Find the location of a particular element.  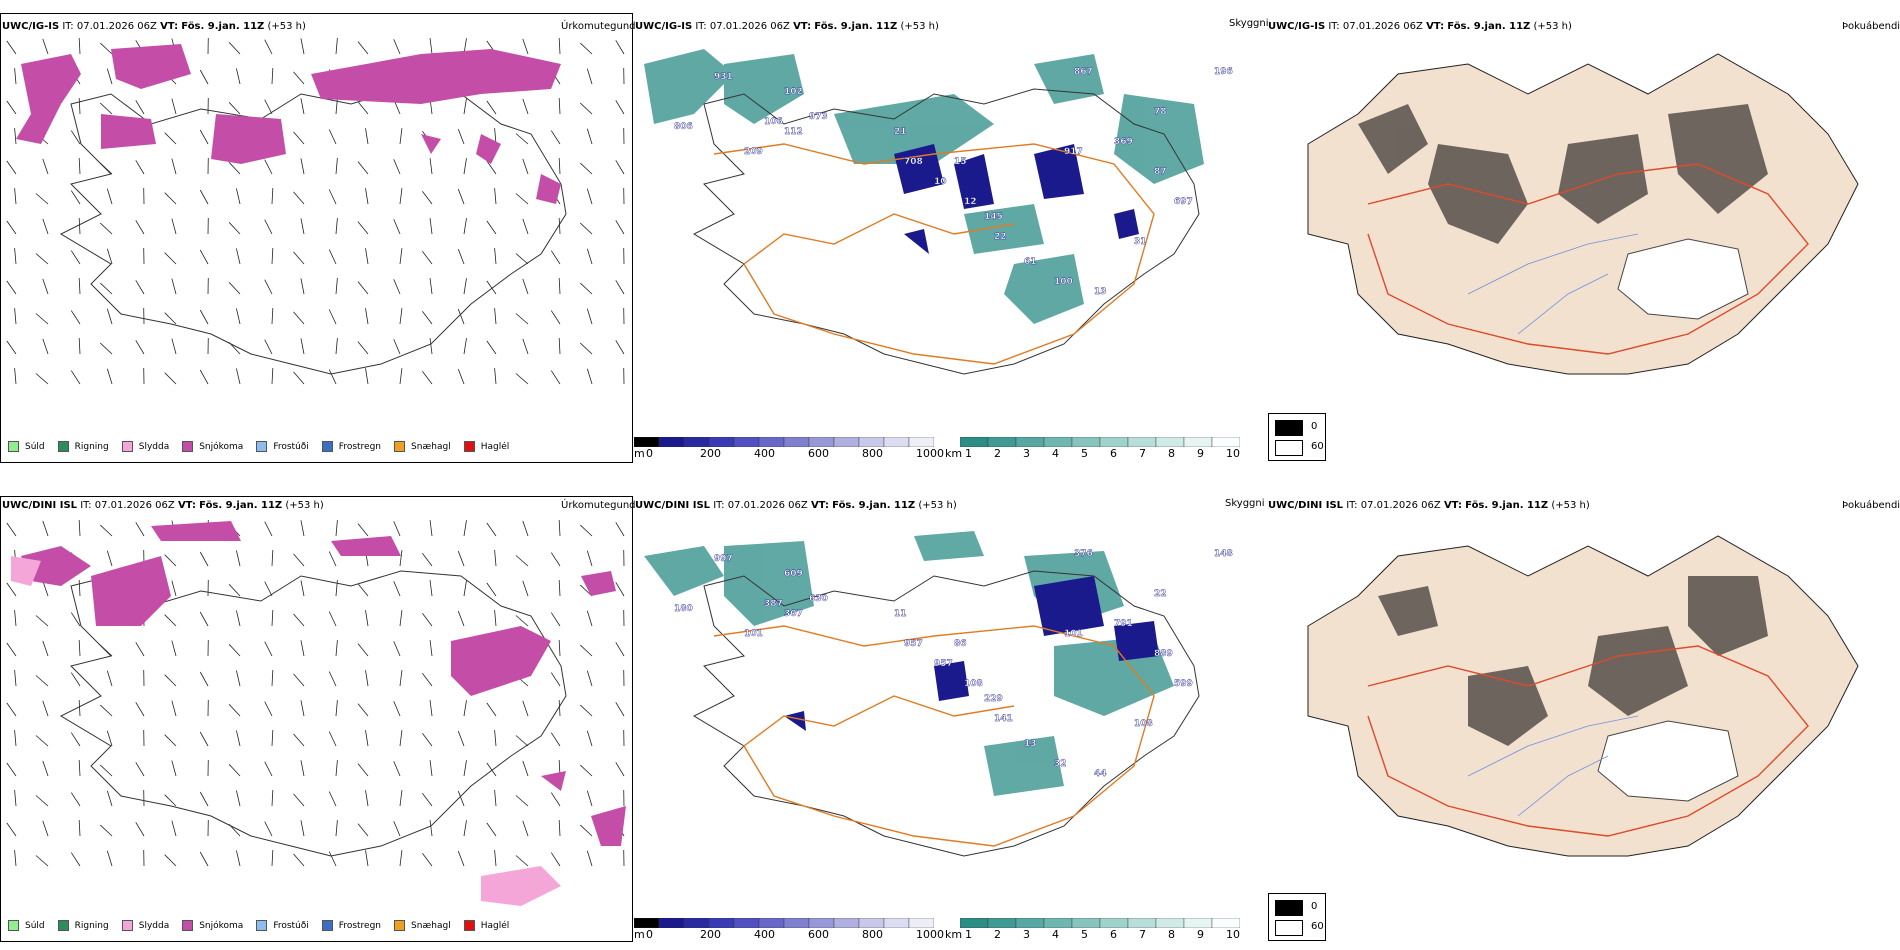

ceiling-value-label: 148 is located at coordinates (1223, 554).